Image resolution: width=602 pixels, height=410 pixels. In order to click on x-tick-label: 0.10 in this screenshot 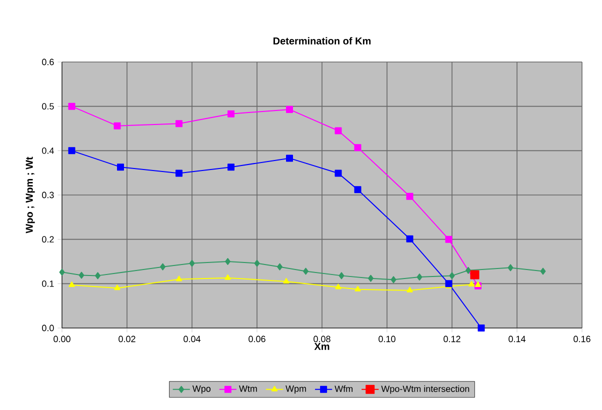, I will do `click(387, 339)`.